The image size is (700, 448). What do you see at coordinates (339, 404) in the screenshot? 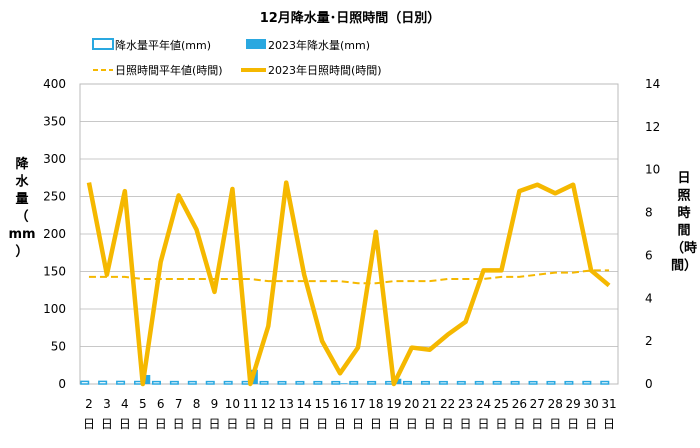
I see `x-tick-label: 16` at bounding box center [339, 404].